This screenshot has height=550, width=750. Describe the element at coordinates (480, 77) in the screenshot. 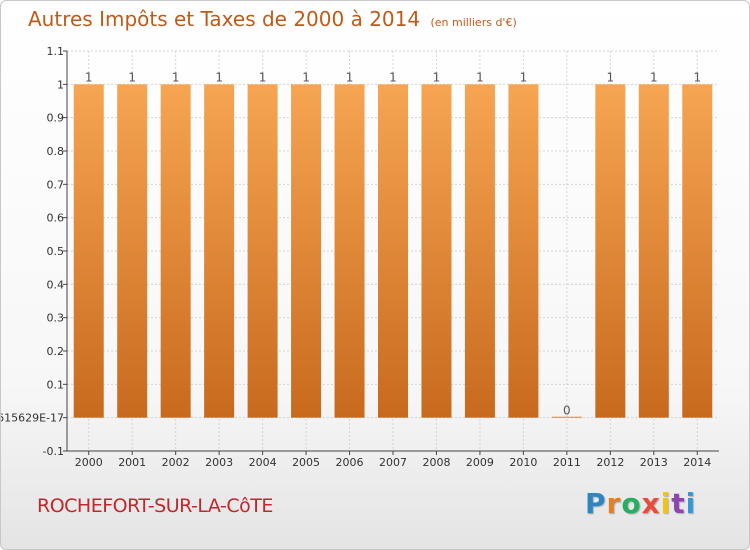

I see `value-label-2009: 1` at that location.